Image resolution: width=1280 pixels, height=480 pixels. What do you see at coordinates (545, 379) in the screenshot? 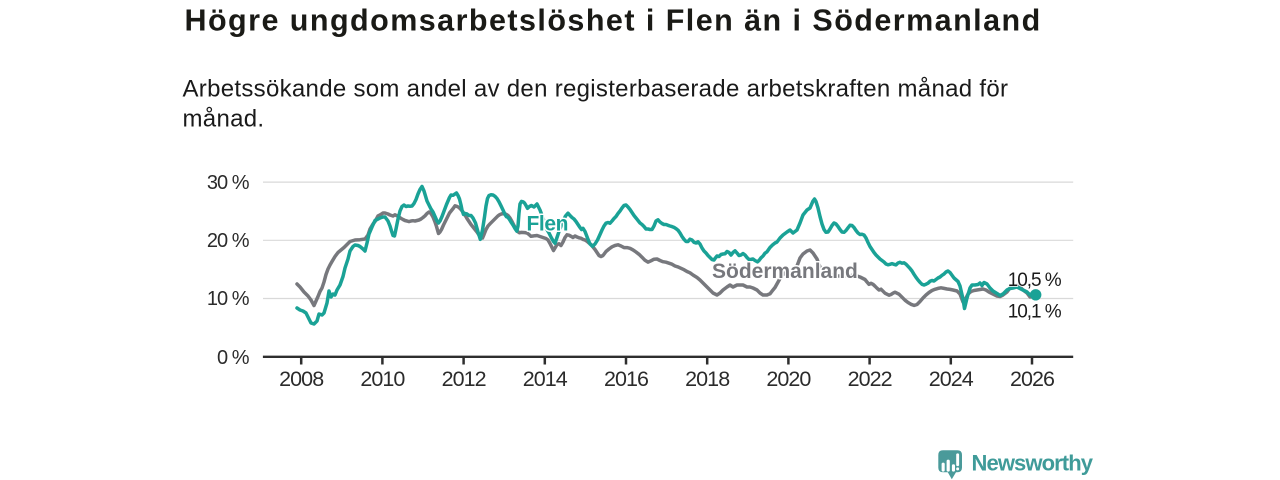
I see `svg-text: 2014` at bounding box center [545, 379].